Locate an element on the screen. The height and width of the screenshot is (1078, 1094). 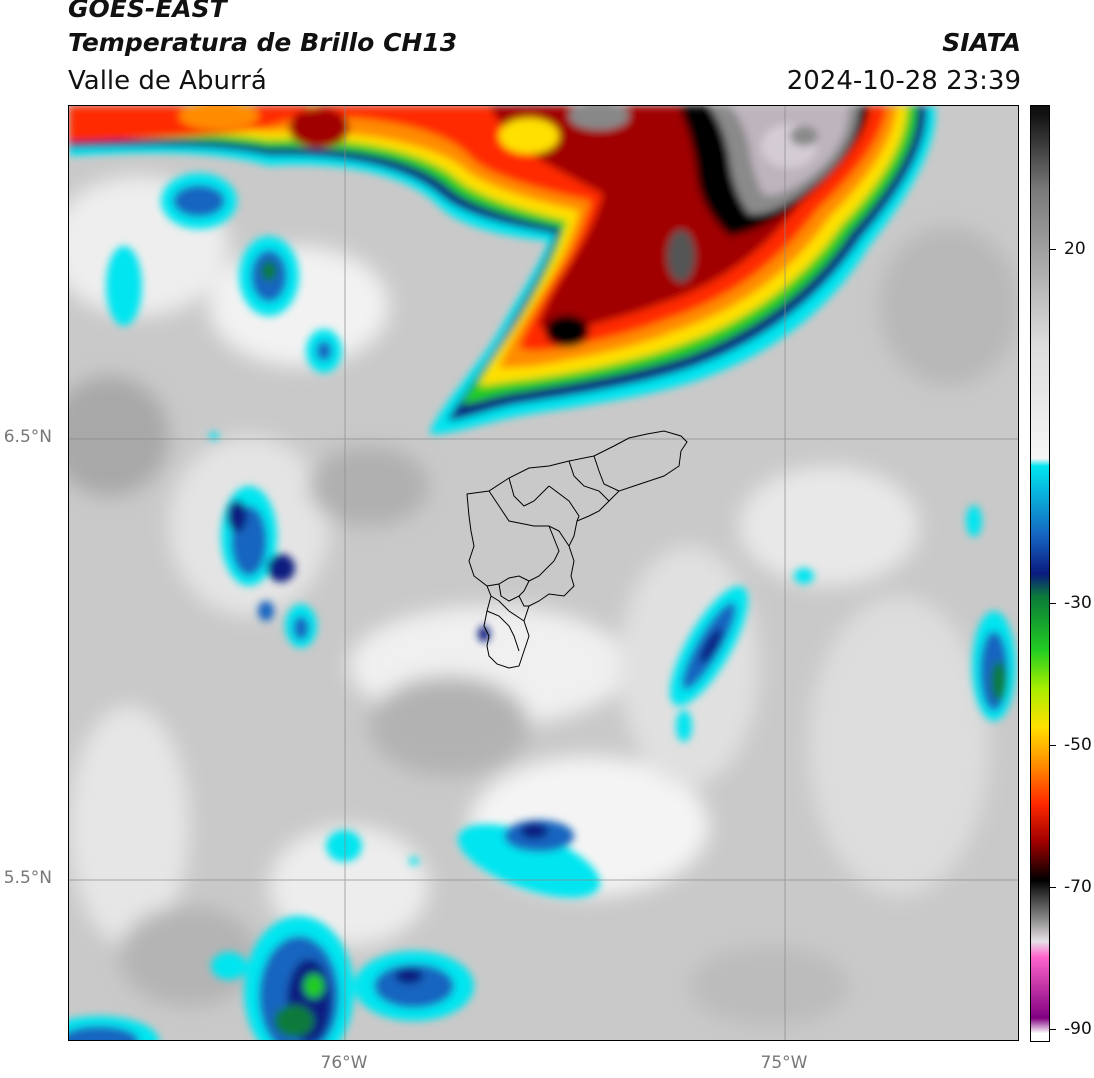
valley-outline is located at coordinates (577, 549).